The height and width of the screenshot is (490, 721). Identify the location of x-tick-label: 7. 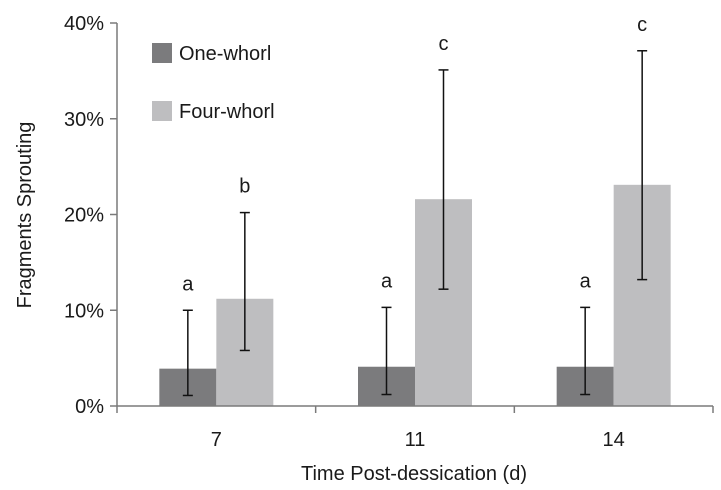
(216, 440).